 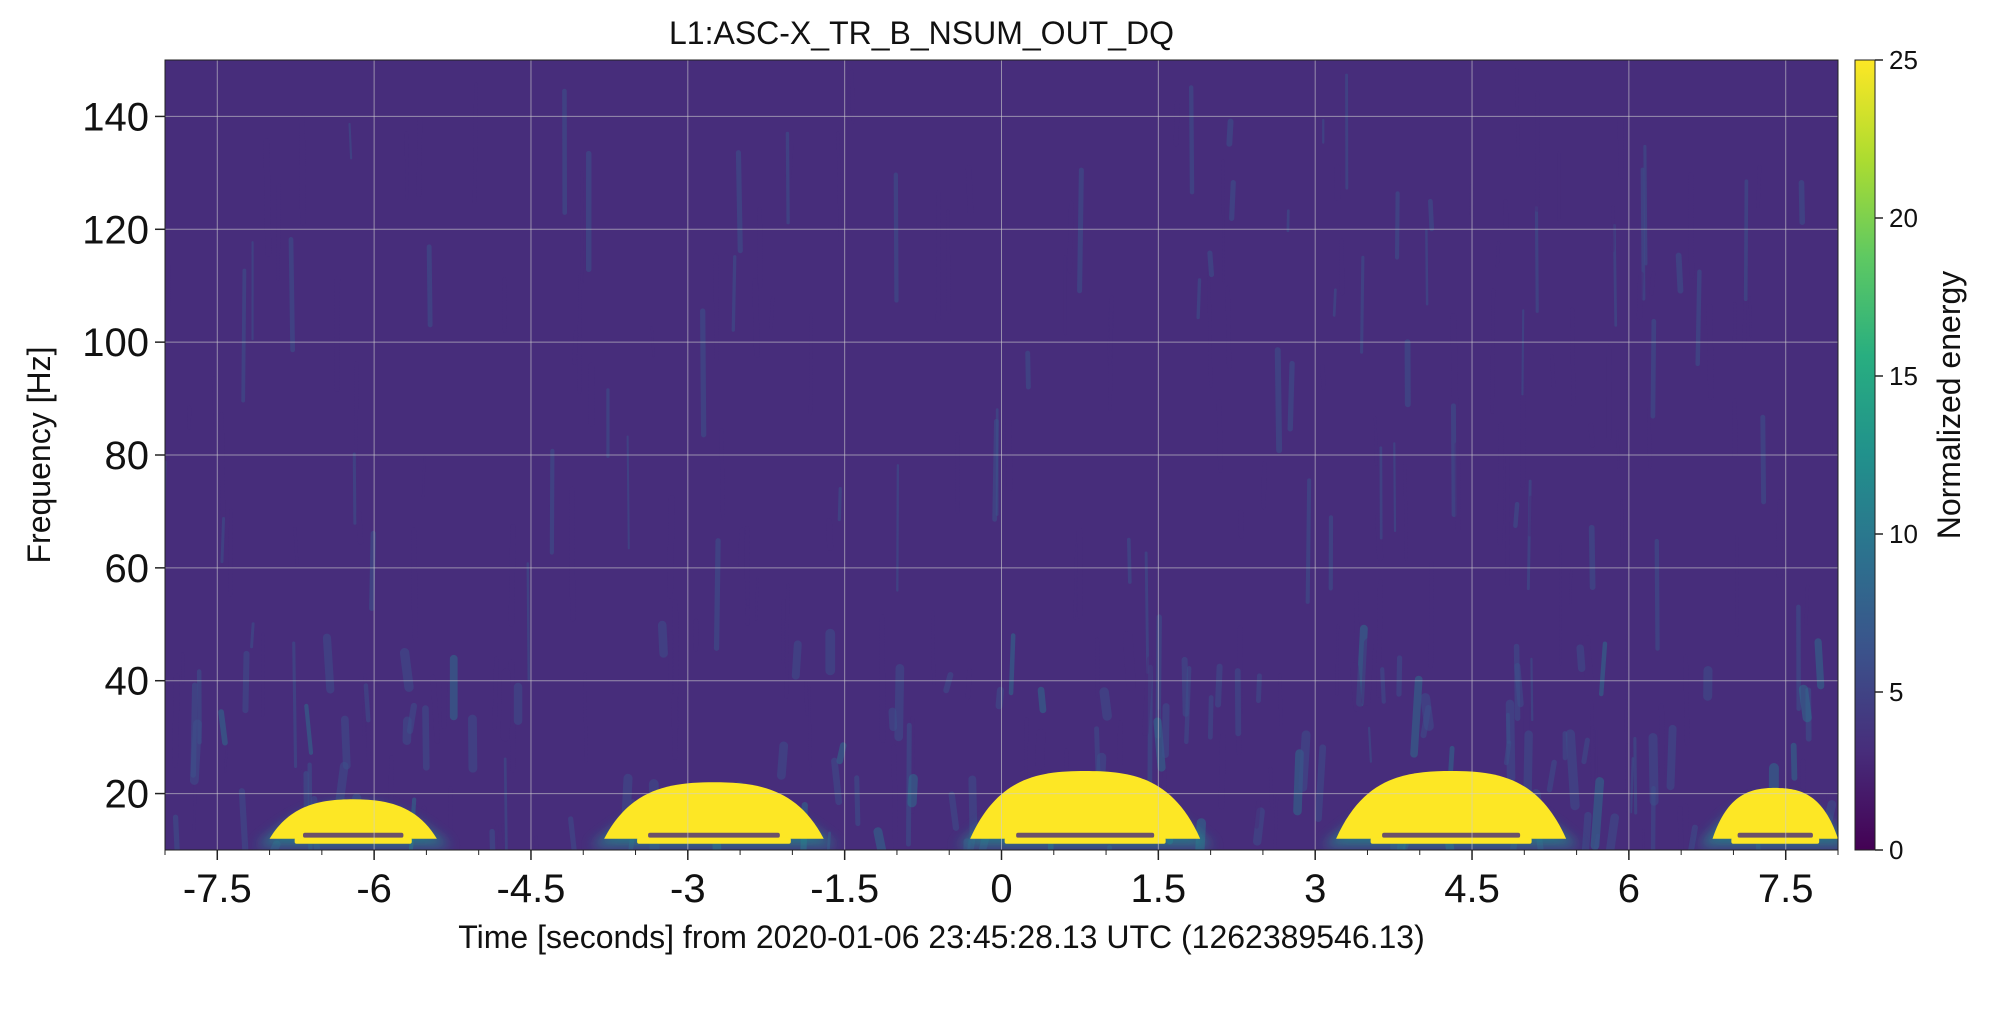 I want to click on x-tick-label: 3, so click(x=1315, y=889).